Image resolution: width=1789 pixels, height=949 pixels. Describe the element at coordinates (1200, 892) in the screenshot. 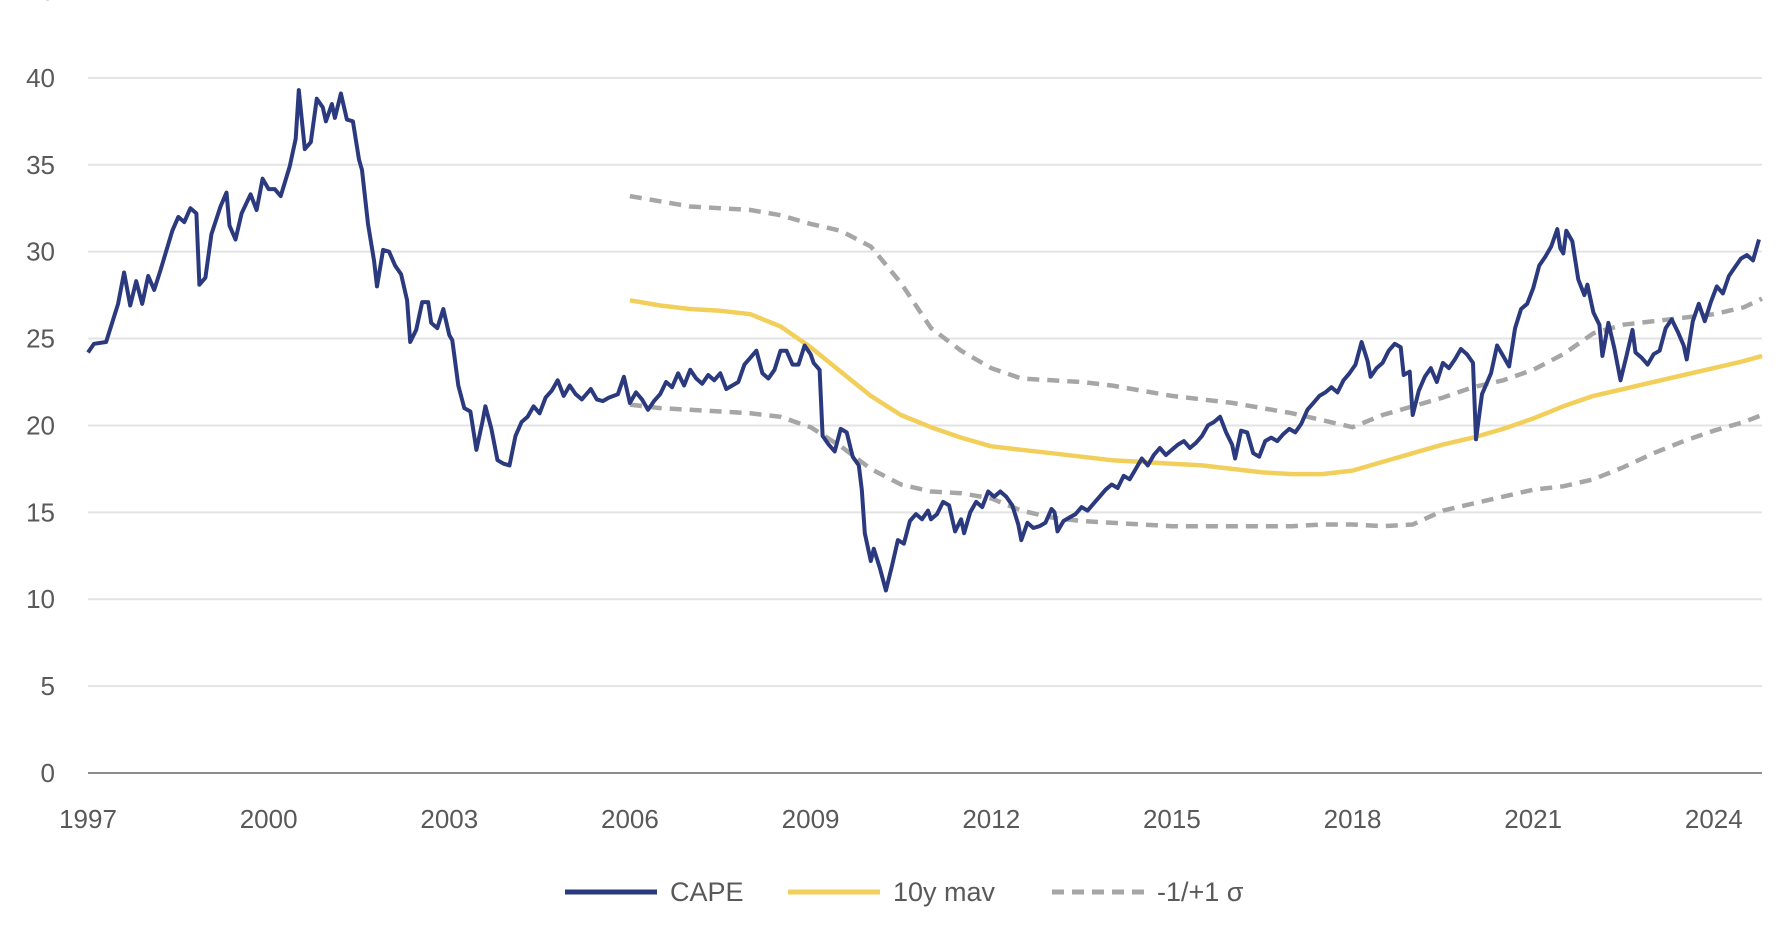

I see `legend-label-sigma: -1/+1 σ` at that location.